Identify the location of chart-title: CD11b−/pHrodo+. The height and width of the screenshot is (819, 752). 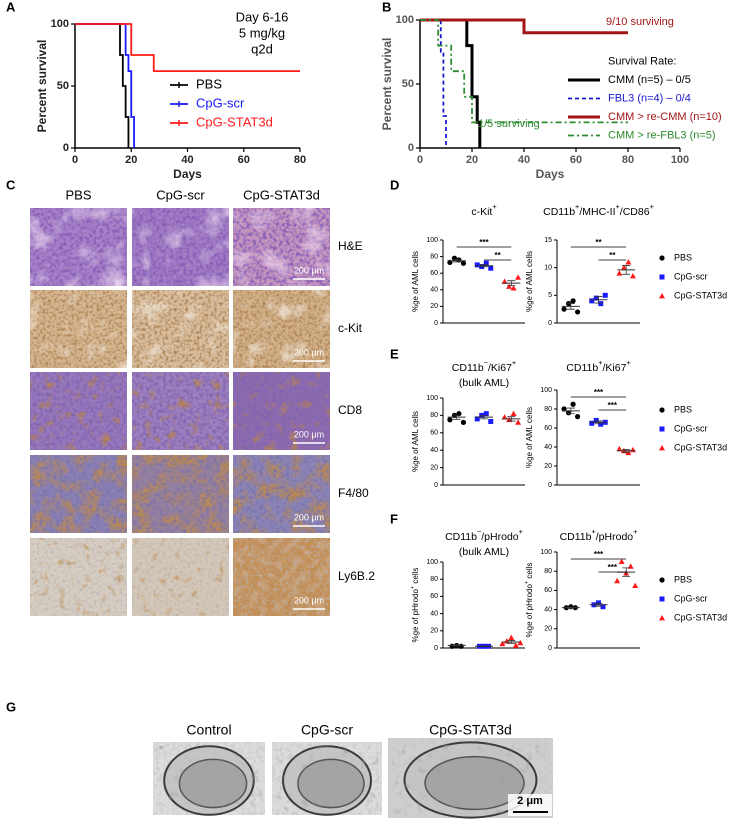
(484, 534).